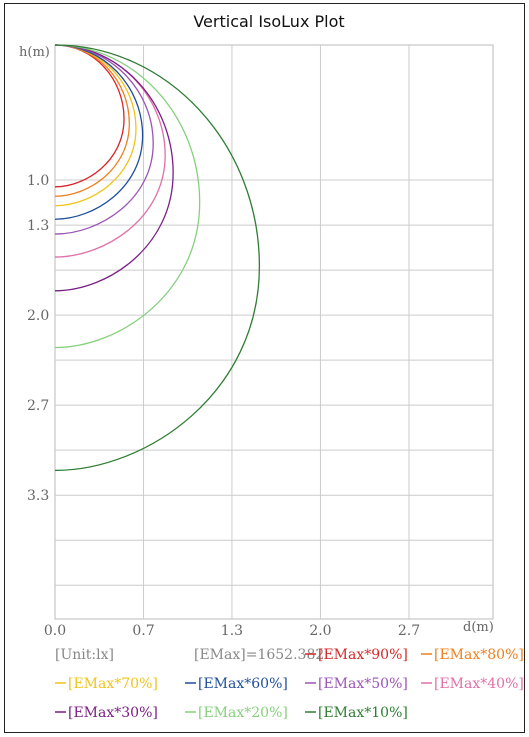 This screenshot has width=529, height=737. Describe the element at coordinates (38, 496) in the screenshot. I see `y-tick-label: 3.3` at that location.